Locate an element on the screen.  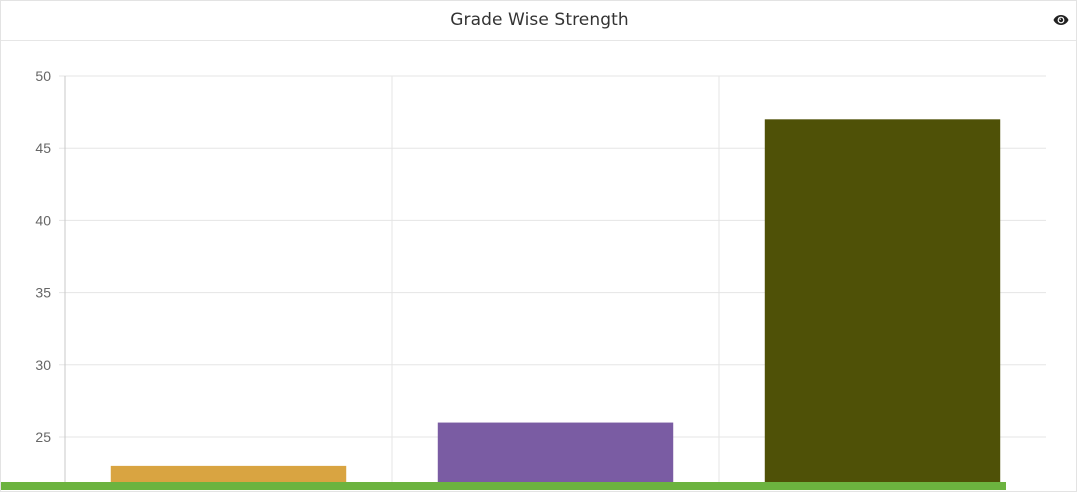
bottom-accent-strip is located at coordinates (503, 486).